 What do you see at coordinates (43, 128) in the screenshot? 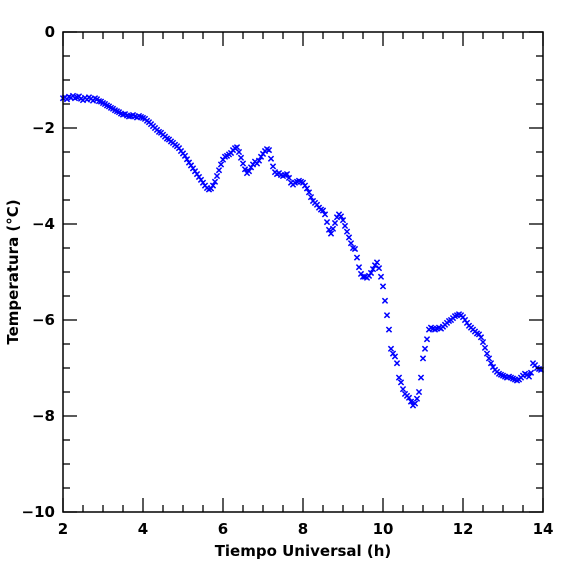
I see `y-tick-label: −2` at bounding box center [43, 128].